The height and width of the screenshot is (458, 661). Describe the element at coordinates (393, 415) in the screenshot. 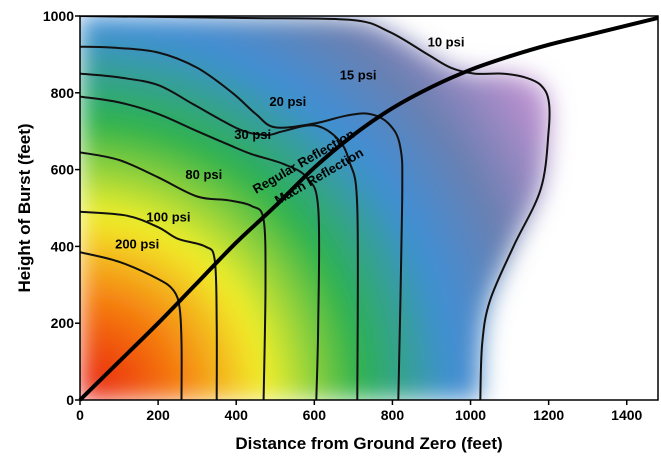

I see `x-tick-label: 800` at that location.